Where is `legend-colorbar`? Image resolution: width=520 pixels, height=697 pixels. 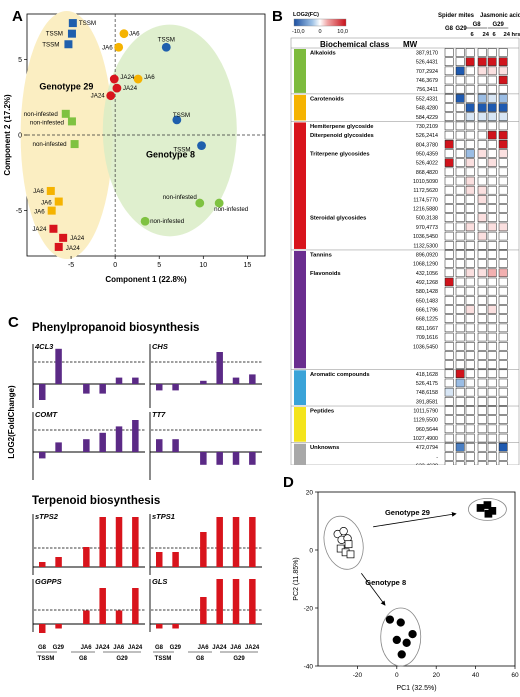
legend-colorbar is located at coordinates (320, 22).